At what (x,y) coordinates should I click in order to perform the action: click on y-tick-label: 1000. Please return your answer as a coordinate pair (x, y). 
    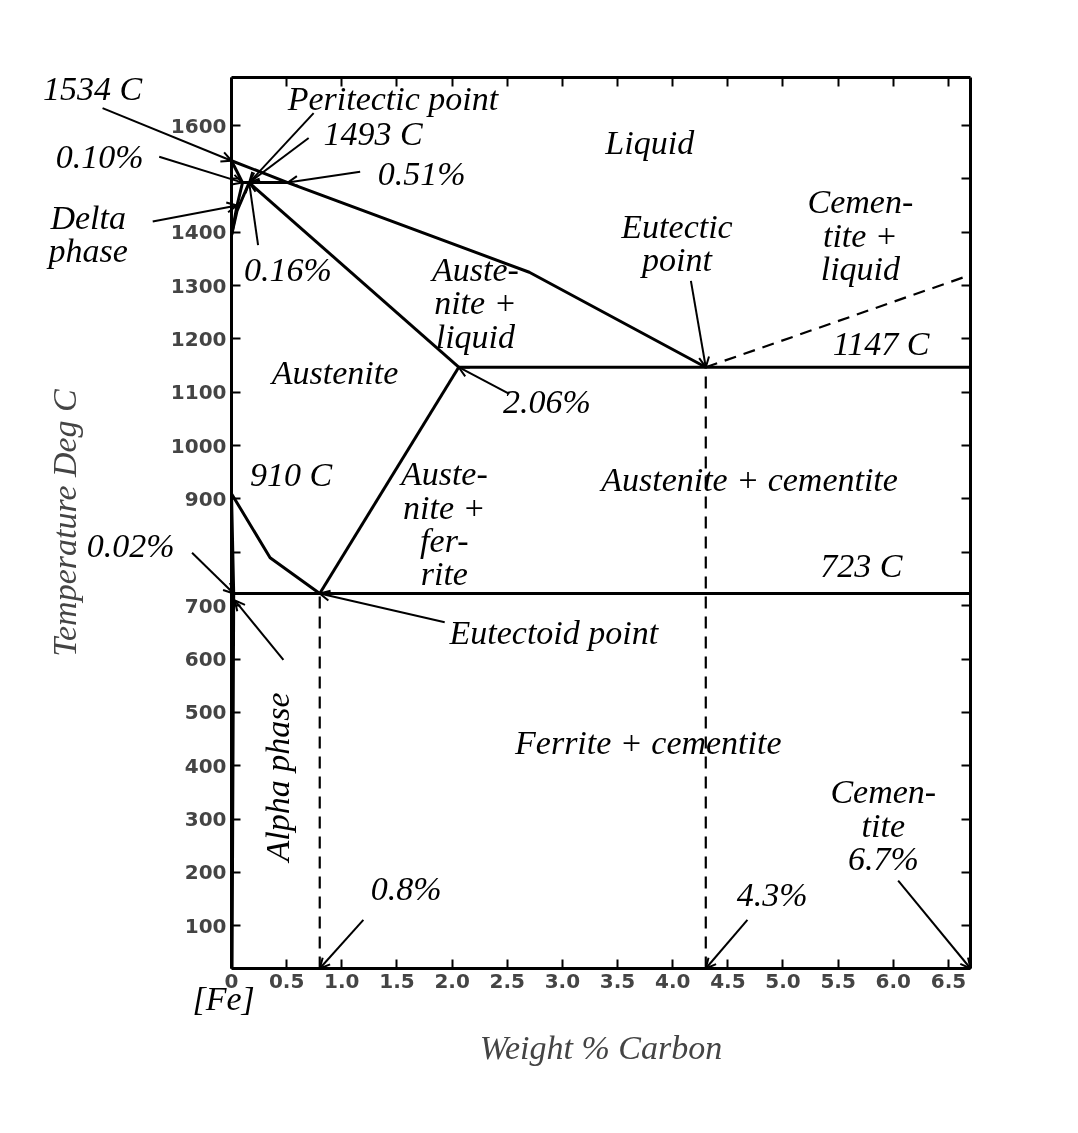
    Looking at the image, I should click on (198, 445).